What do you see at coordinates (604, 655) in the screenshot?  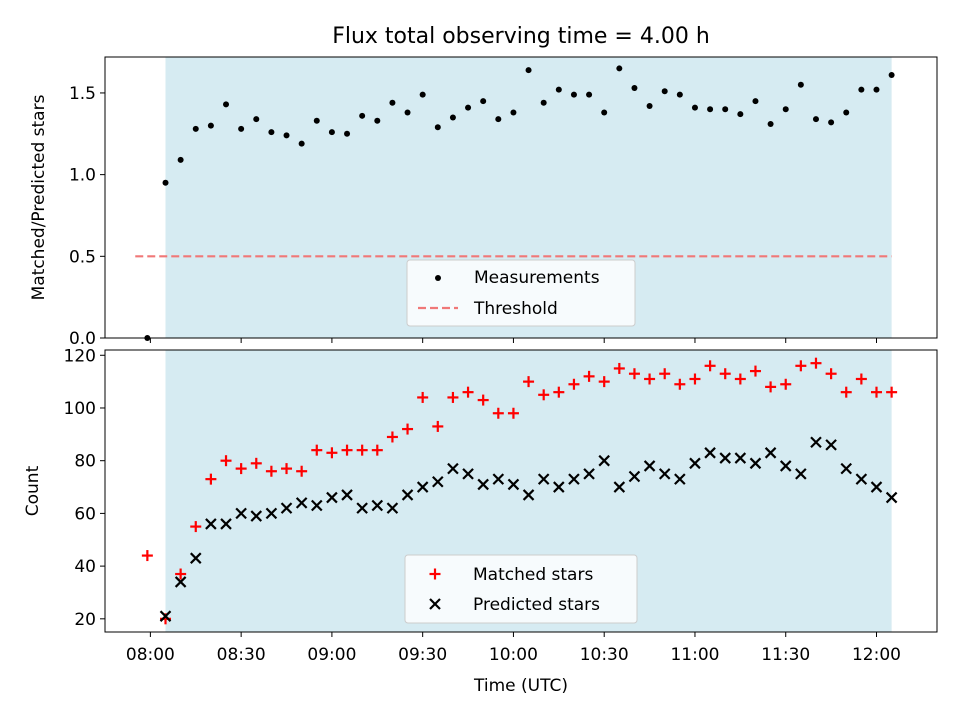 I see `x-tick-label: 10:30` at bounding box center [604, 655].